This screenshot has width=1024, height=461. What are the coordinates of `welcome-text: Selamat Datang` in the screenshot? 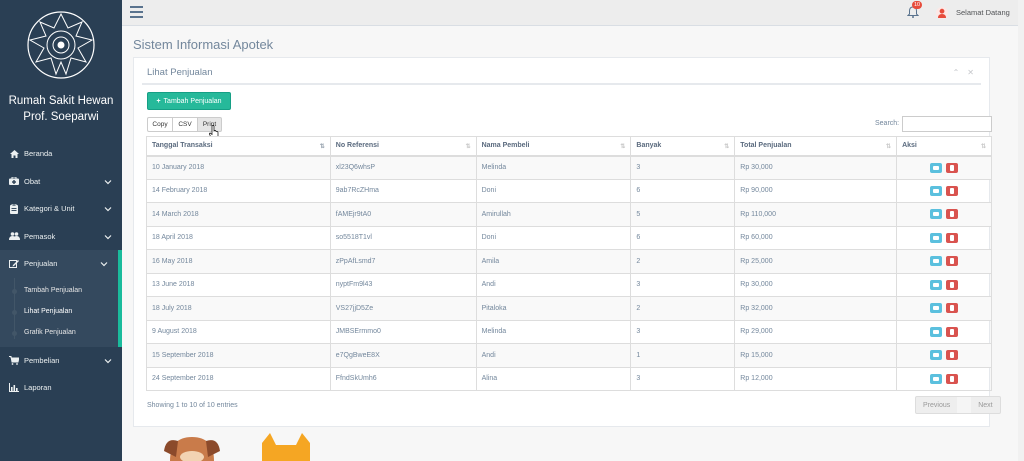 It's located at (983, 12).